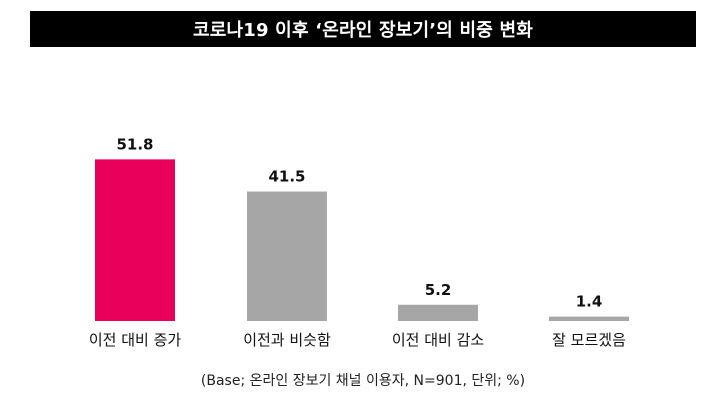 This screenshot has height=412, width=726. What do you see at coordinates (135, 340) in the screenshot?
I see `category-label-1: 이전 대비 증가` at bounding box center [135, 340].